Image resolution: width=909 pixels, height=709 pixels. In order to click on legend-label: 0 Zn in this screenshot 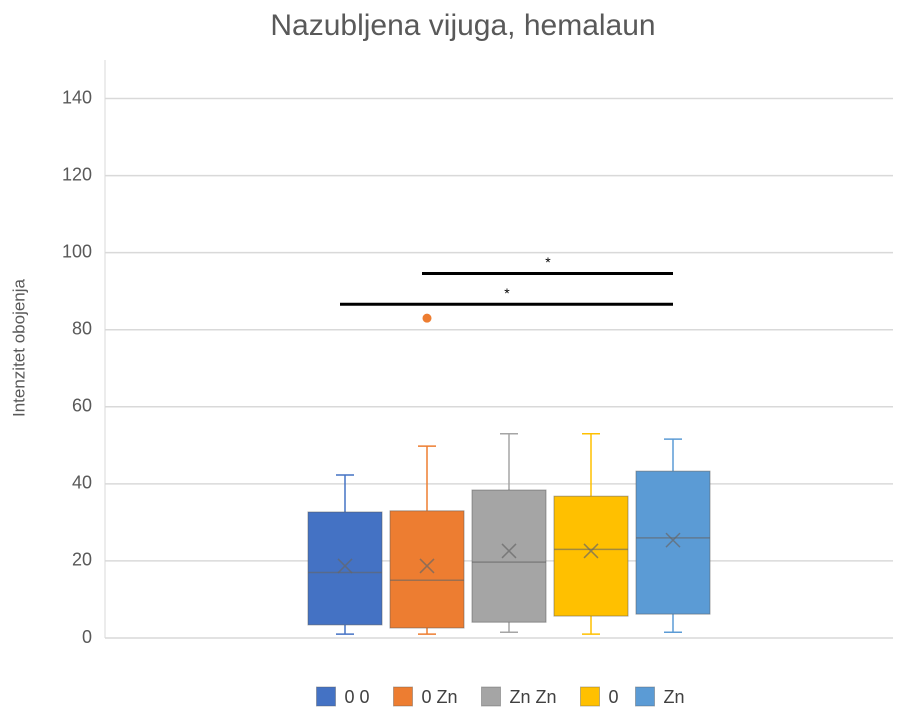, I will do `click(440, 697)`.